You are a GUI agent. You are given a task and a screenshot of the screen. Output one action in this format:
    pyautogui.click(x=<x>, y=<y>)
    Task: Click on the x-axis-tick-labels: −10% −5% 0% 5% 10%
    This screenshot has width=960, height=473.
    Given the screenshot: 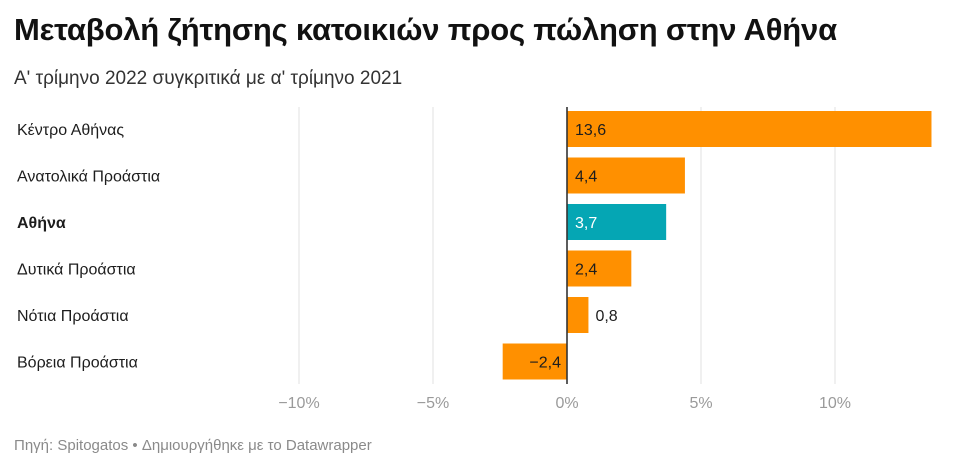 What is the action you would take?
    pyautogui.click(x=564, y=403)
    